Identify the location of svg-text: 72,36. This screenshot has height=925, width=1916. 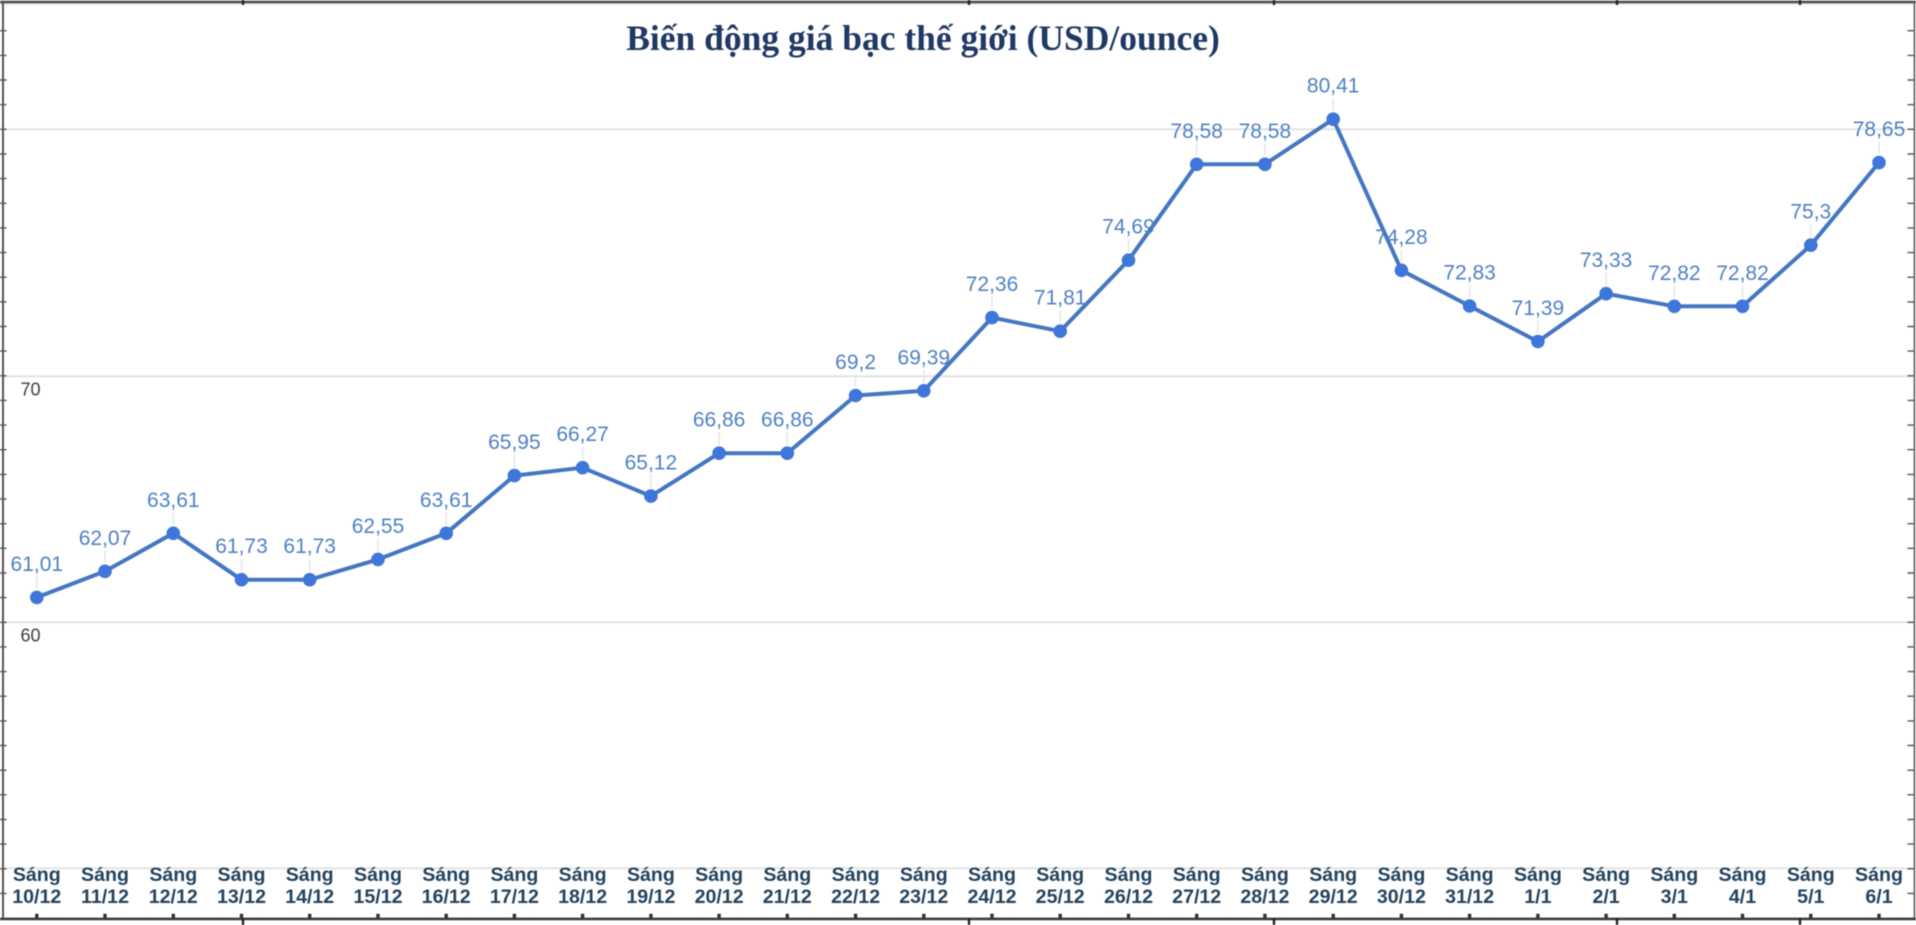
(992, 284).